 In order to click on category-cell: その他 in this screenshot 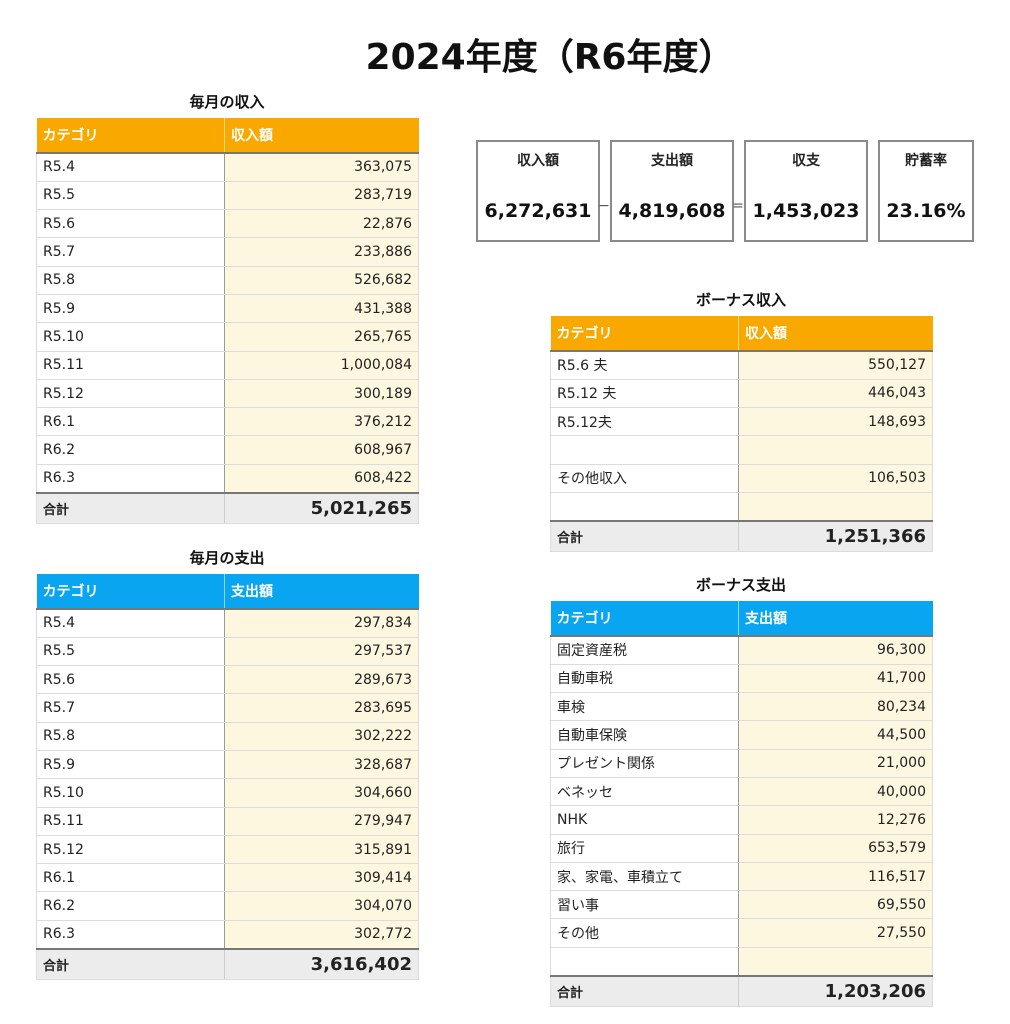, I will do `click(644, 933)`.